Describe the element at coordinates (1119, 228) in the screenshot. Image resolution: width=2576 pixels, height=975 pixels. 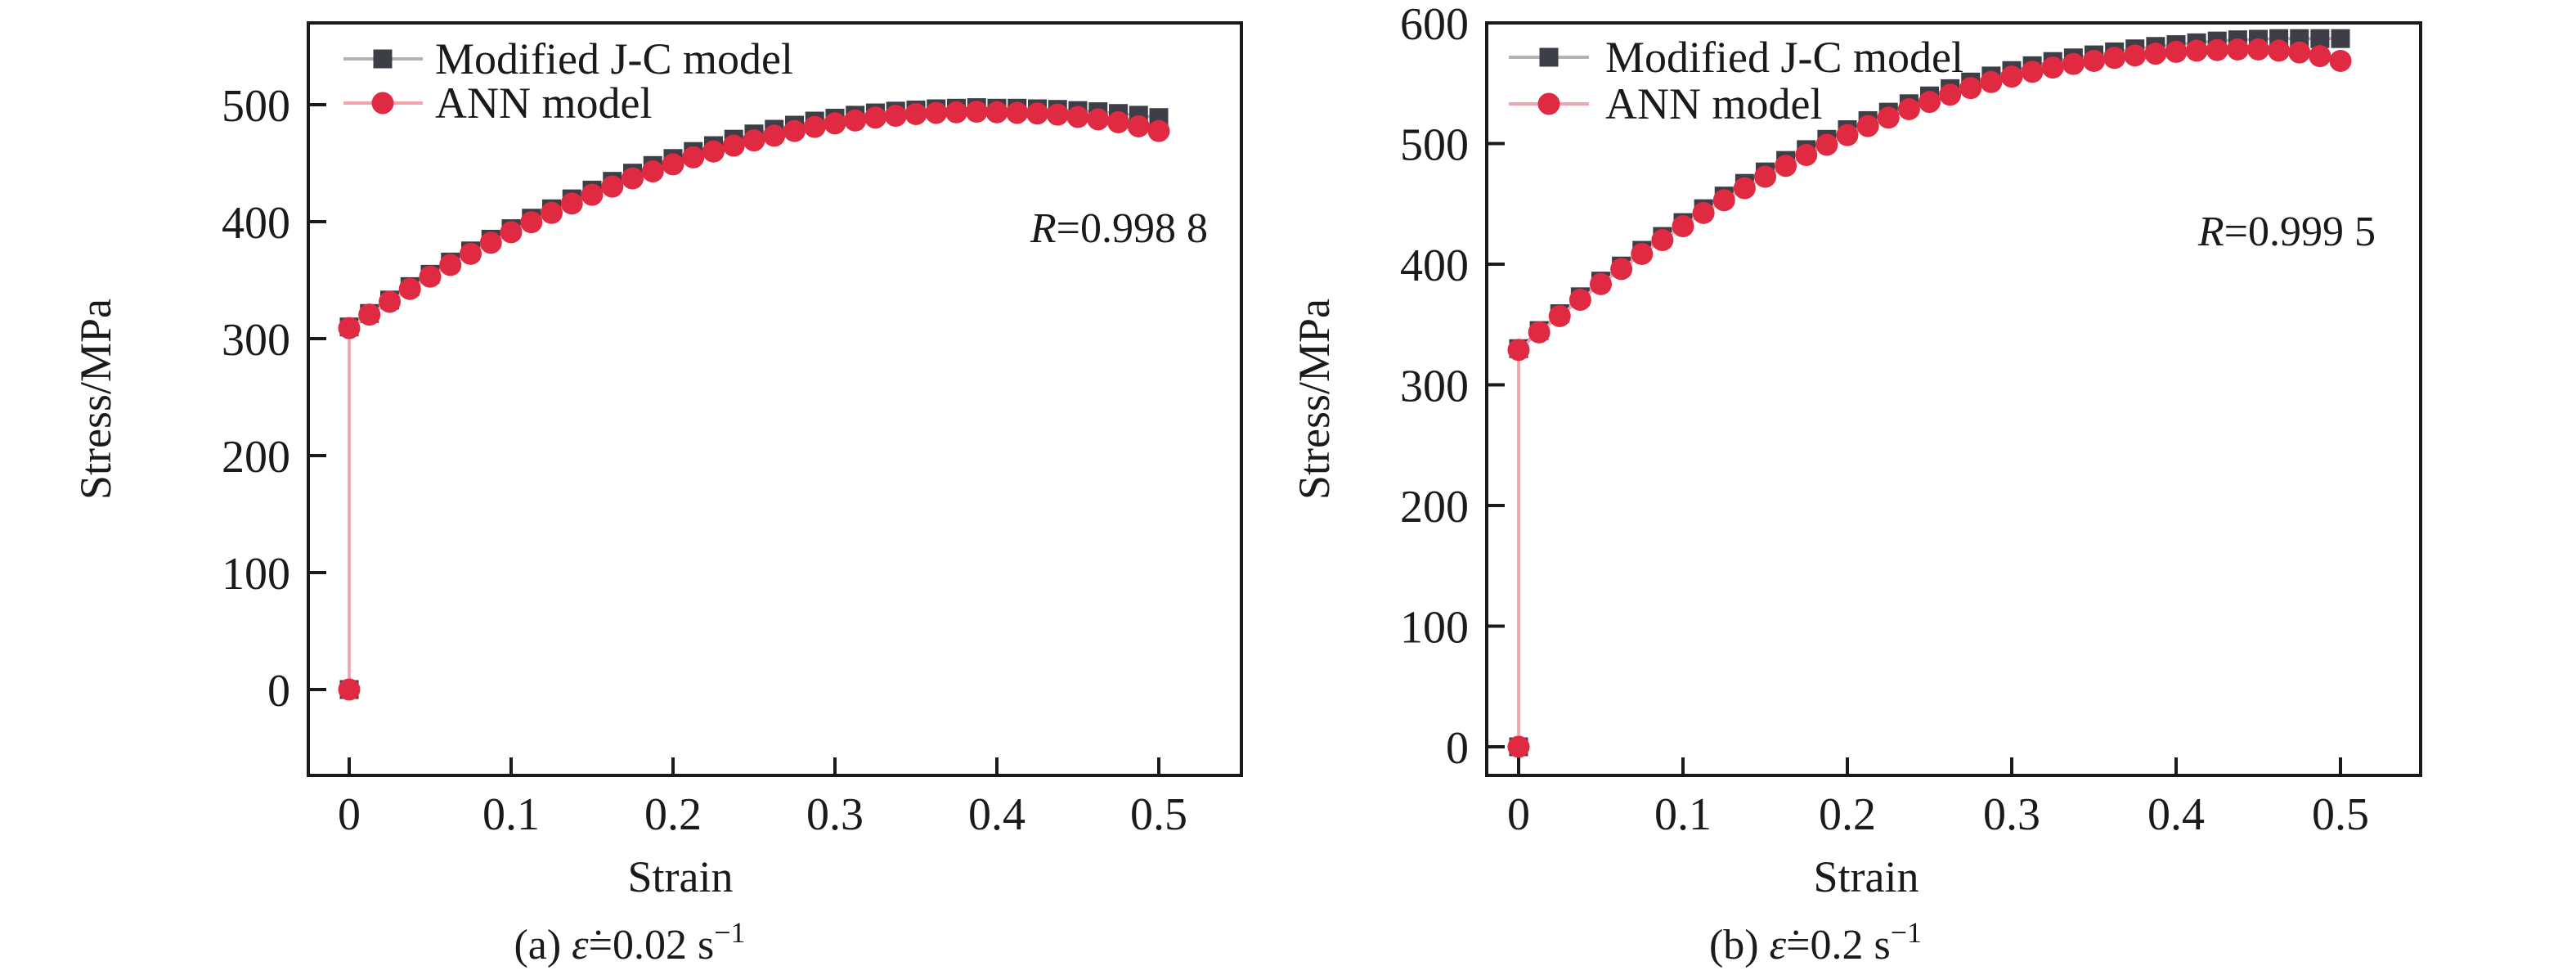
I see `correlation-annotation: R=0.998 8` at that location.